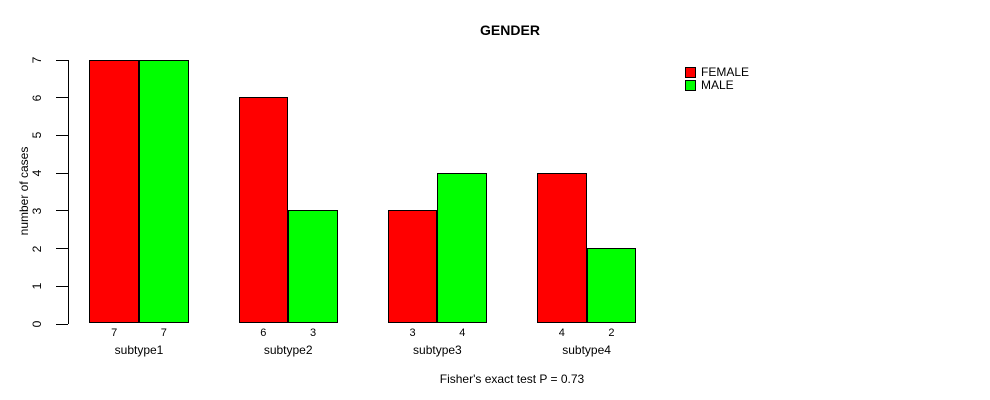  I want to click on y-tick-label: 6, so click(37, 98).